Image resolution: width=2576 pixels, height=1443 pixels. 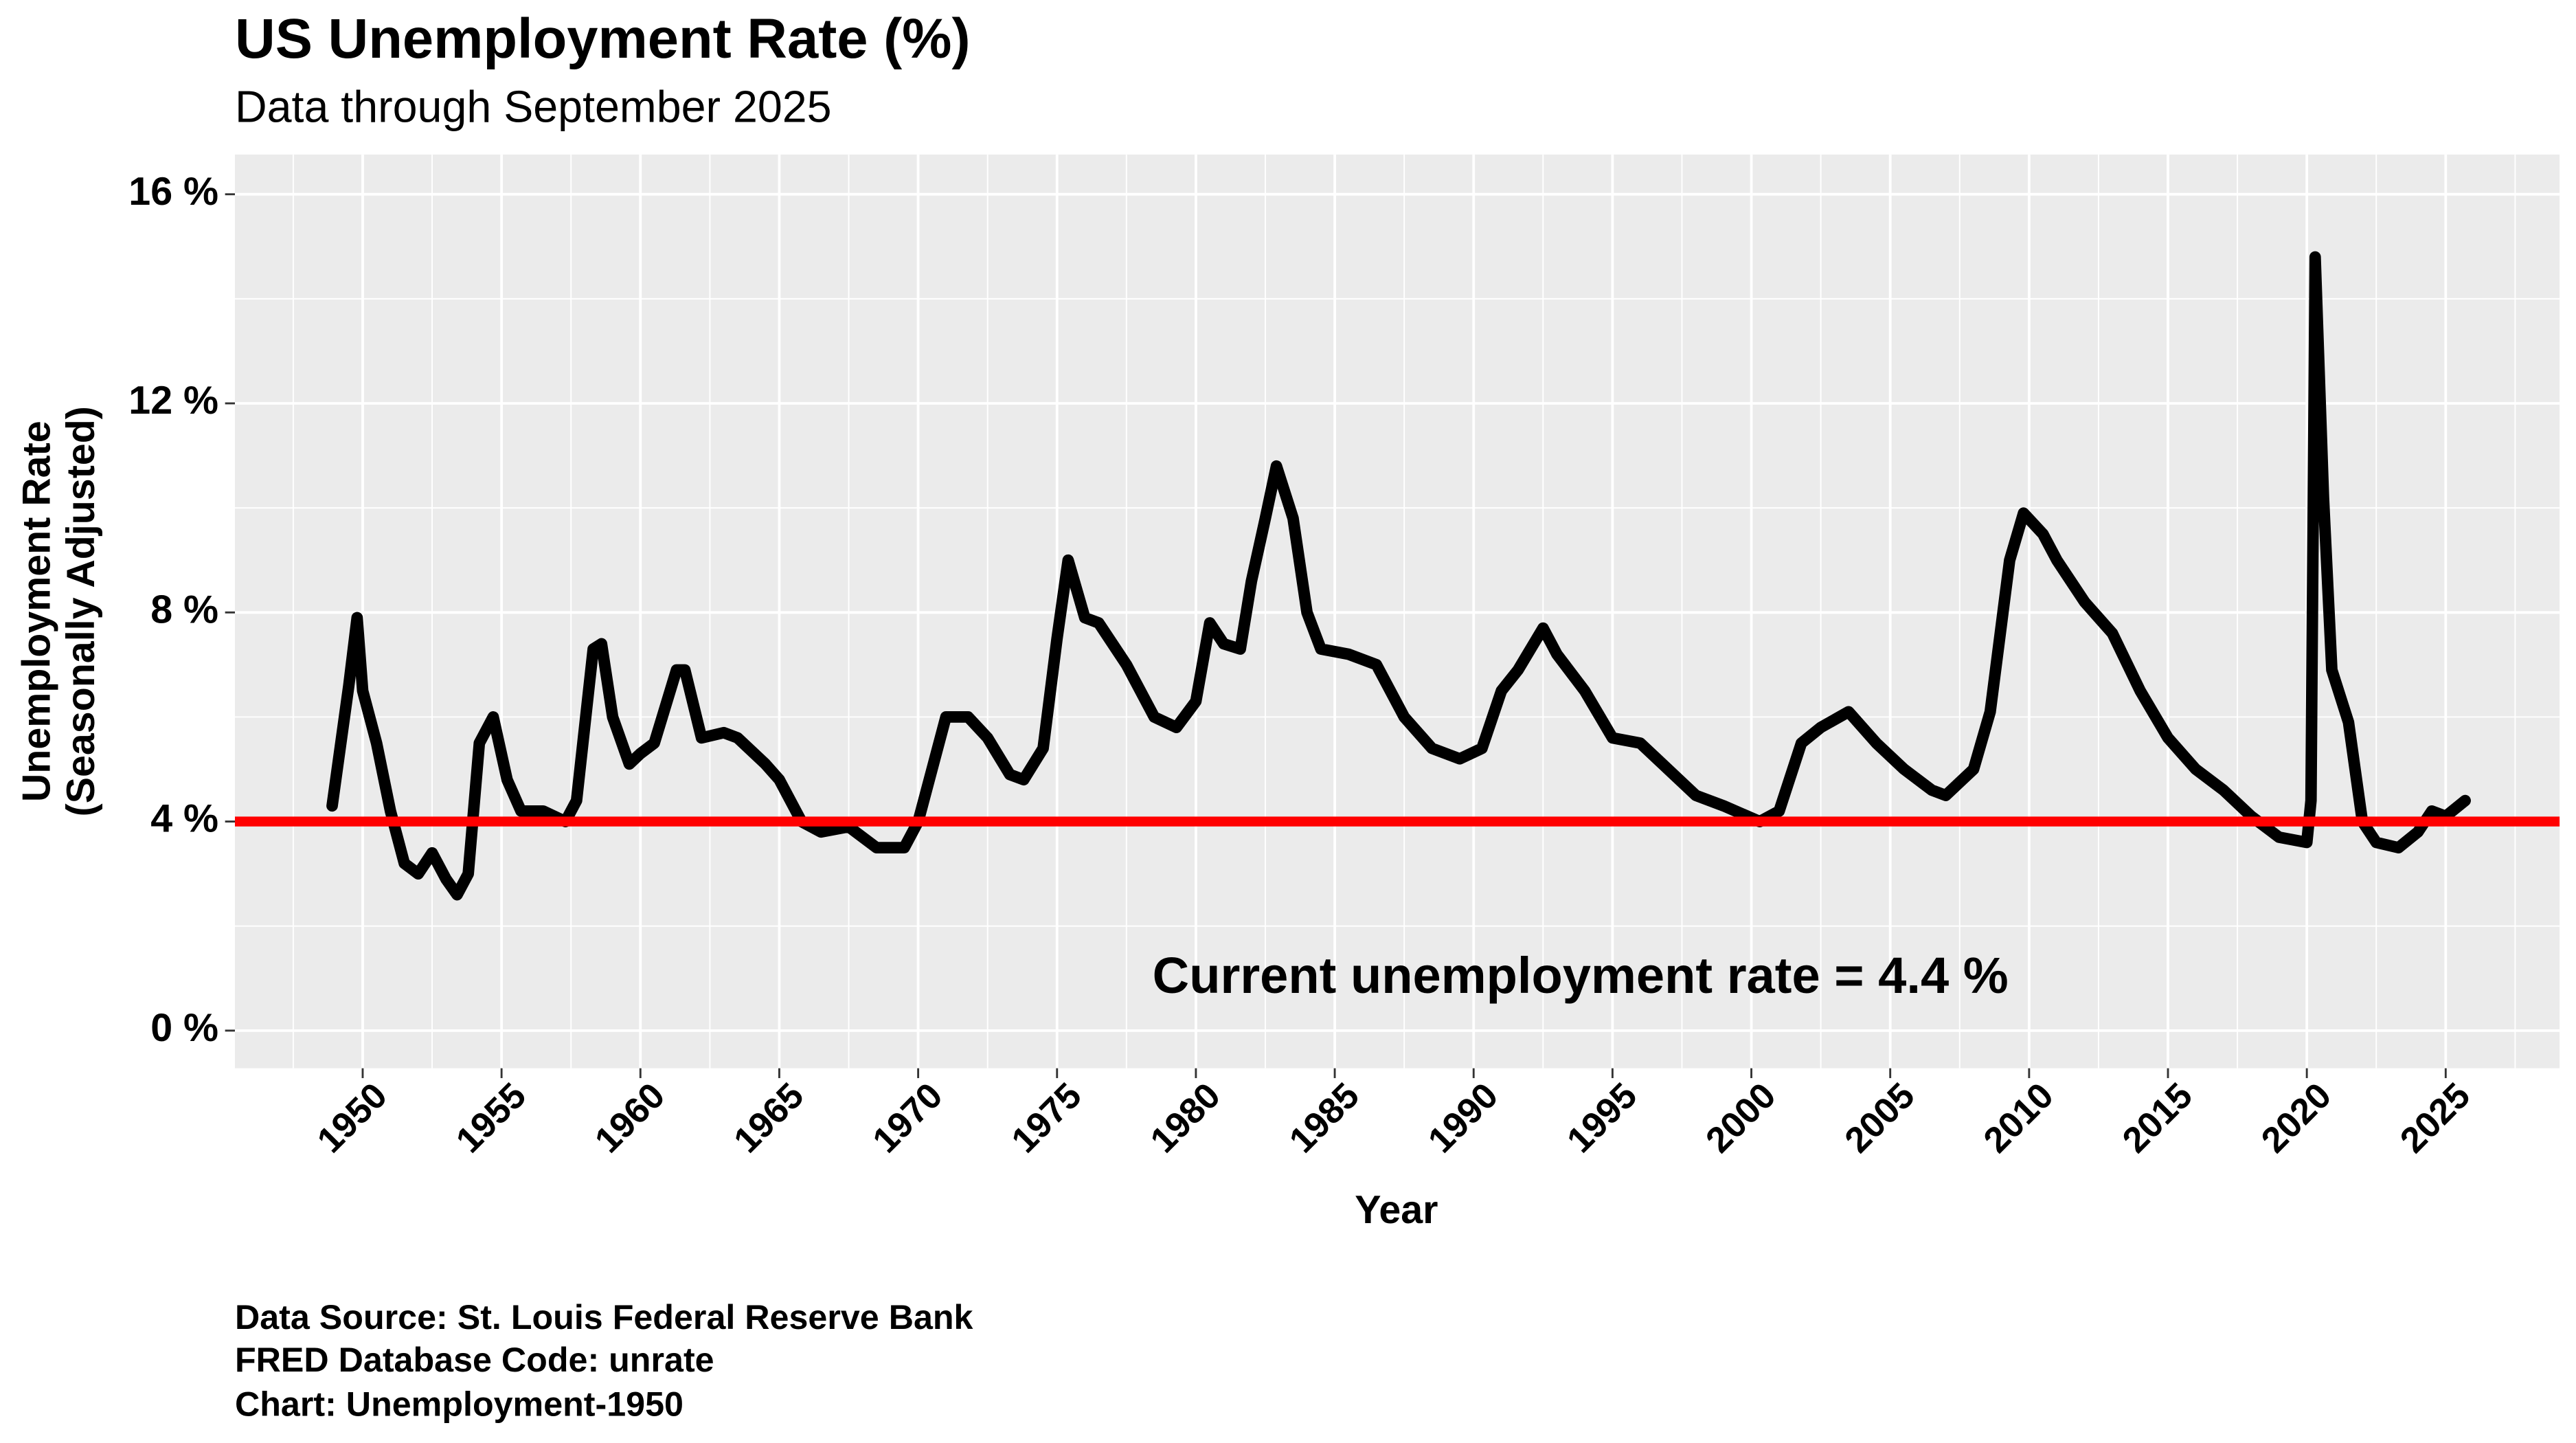 I want to click on x-tick-label: 1985, so click(x=1324, y=1118).